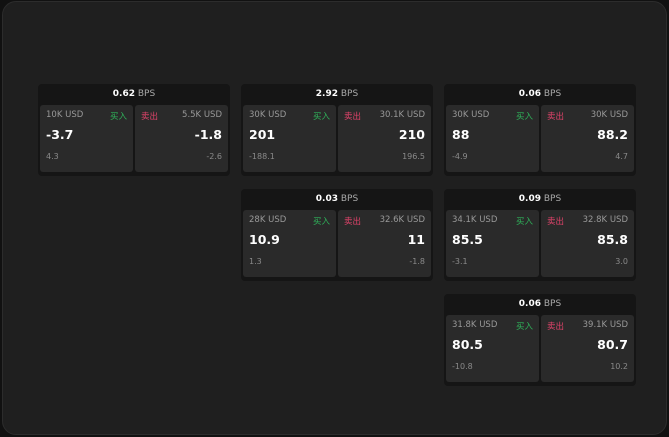 Image resolution: width=669 pixels, height=437 pixels. I want to click on bid-size: 34.1K USD, so click(475, 220).